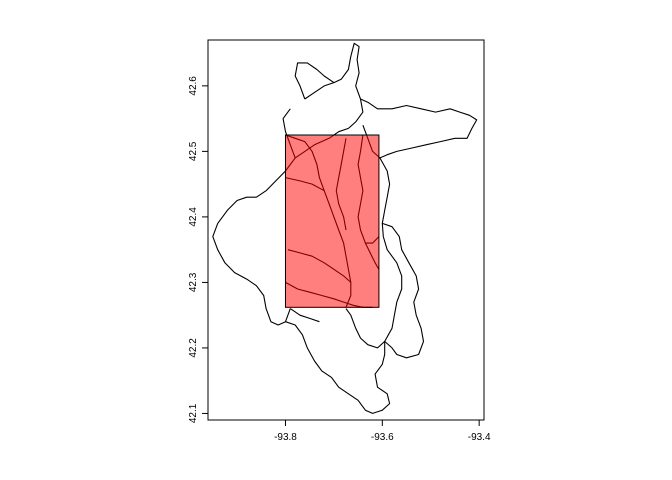 This screenshot has height=480, width=672. Describe the element at coordinates (332, 221) in the screenshot. I see `highlight-bounding-box` at that location.